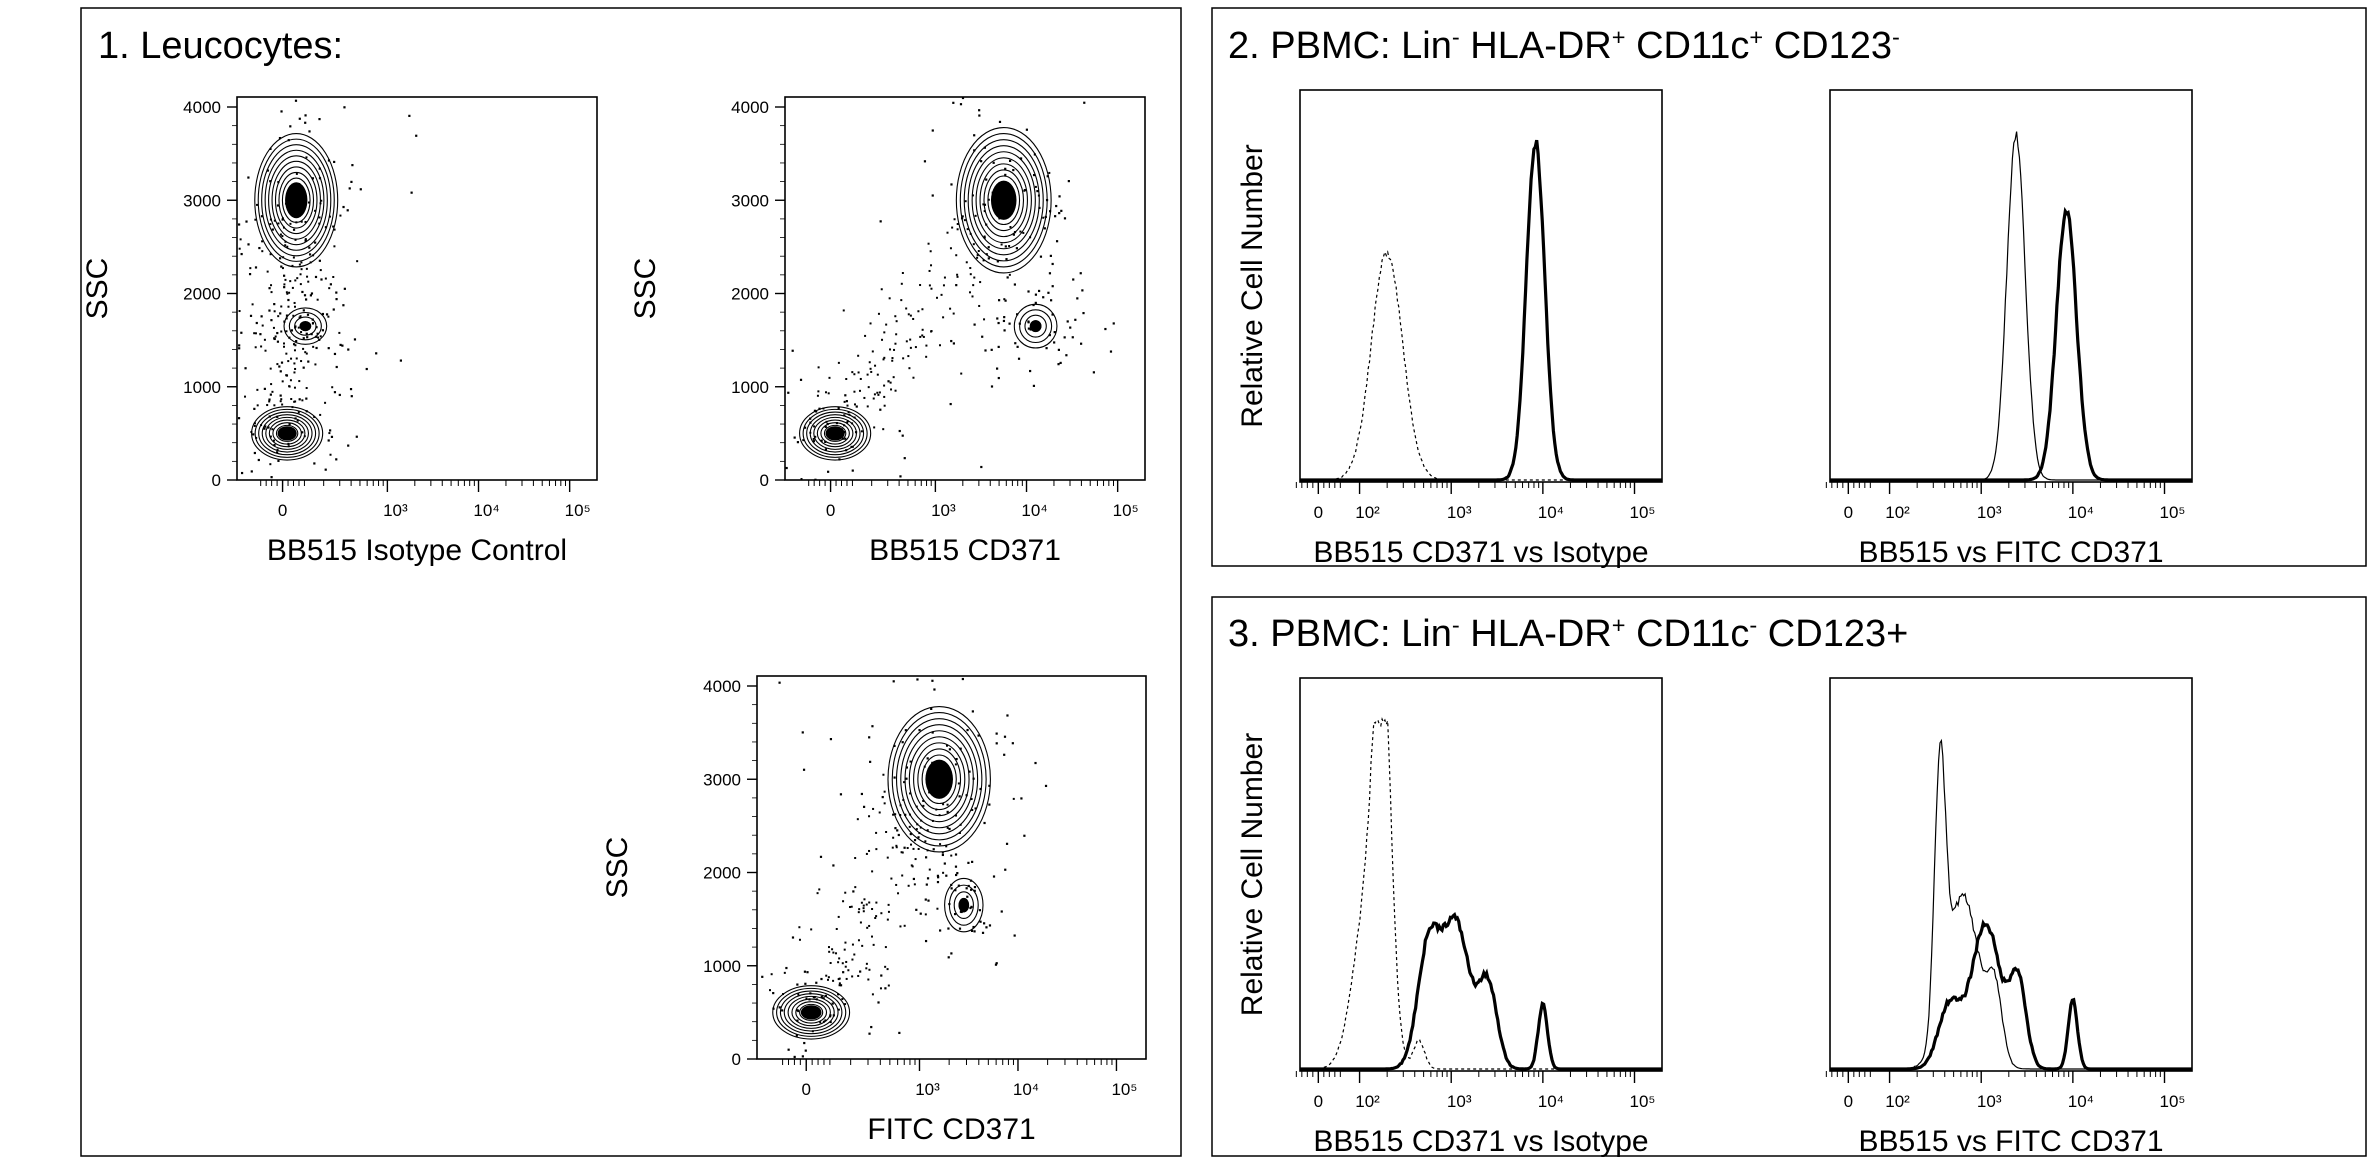  What do you see at coordinates (2011, 344) in the screenshot?
I see `histogram-series-bold` at bounding box center [2011, 344].